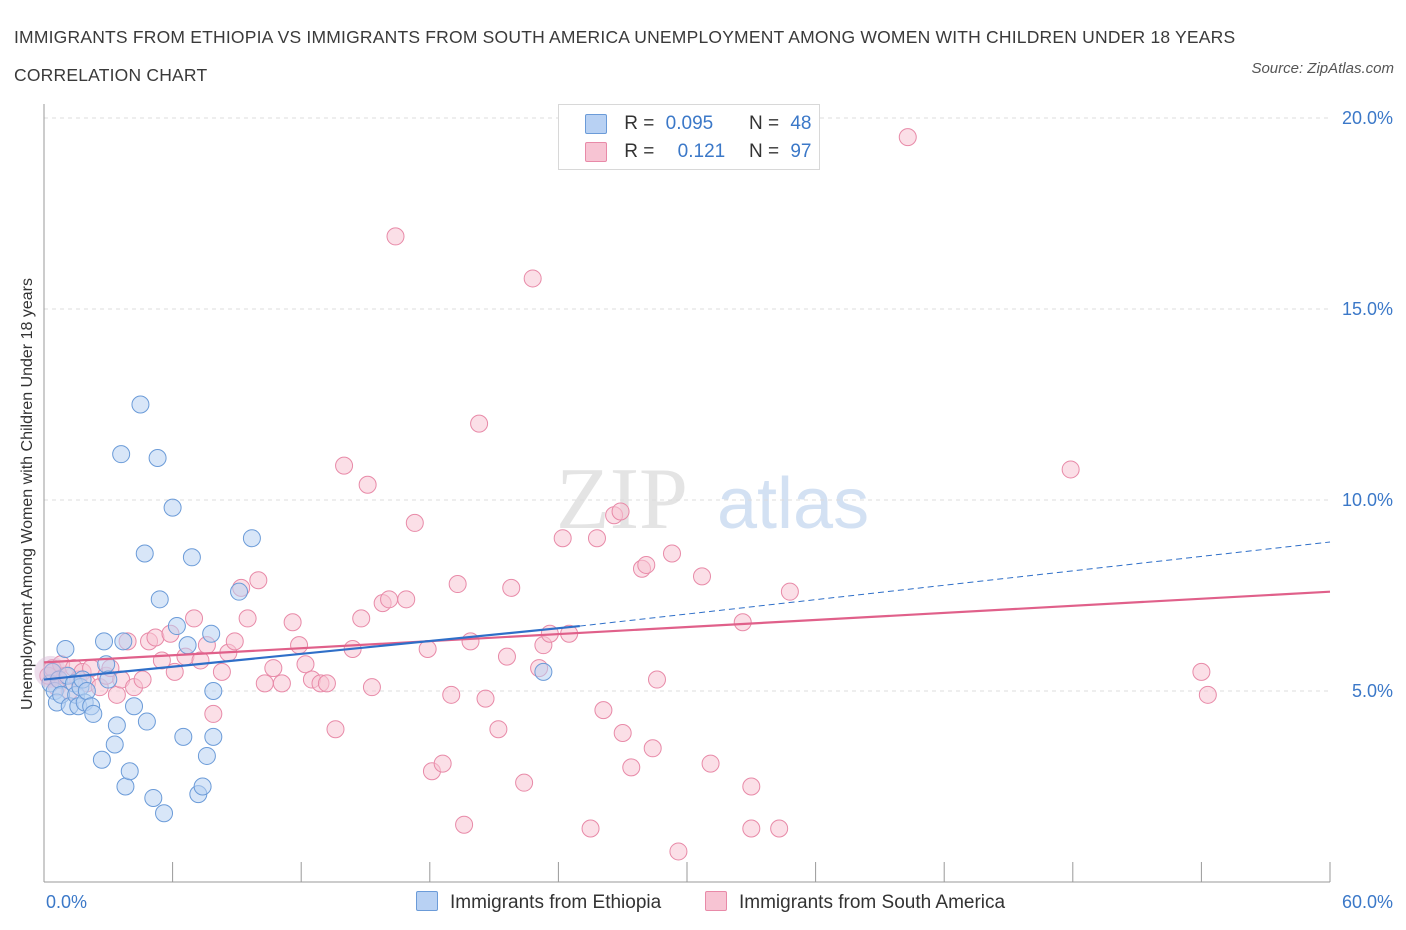 The image size is (1406, 930). Describe the element at coordinates (1367, 118) in the screenshot. I see `y-tick-label: 20.0%` at that location.